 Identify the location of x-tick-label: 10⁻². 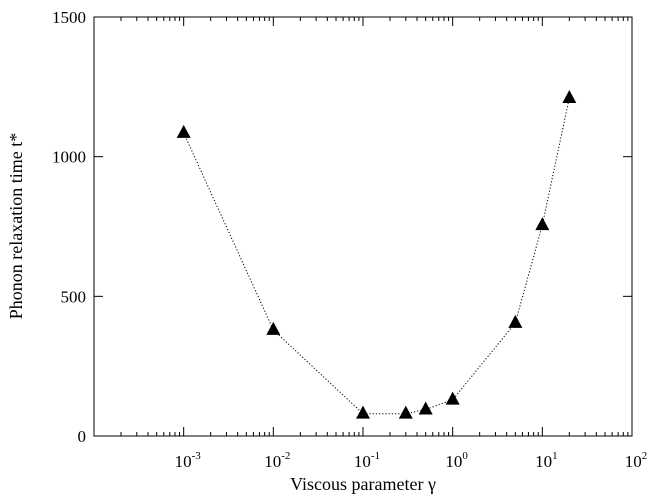
(277, 460).